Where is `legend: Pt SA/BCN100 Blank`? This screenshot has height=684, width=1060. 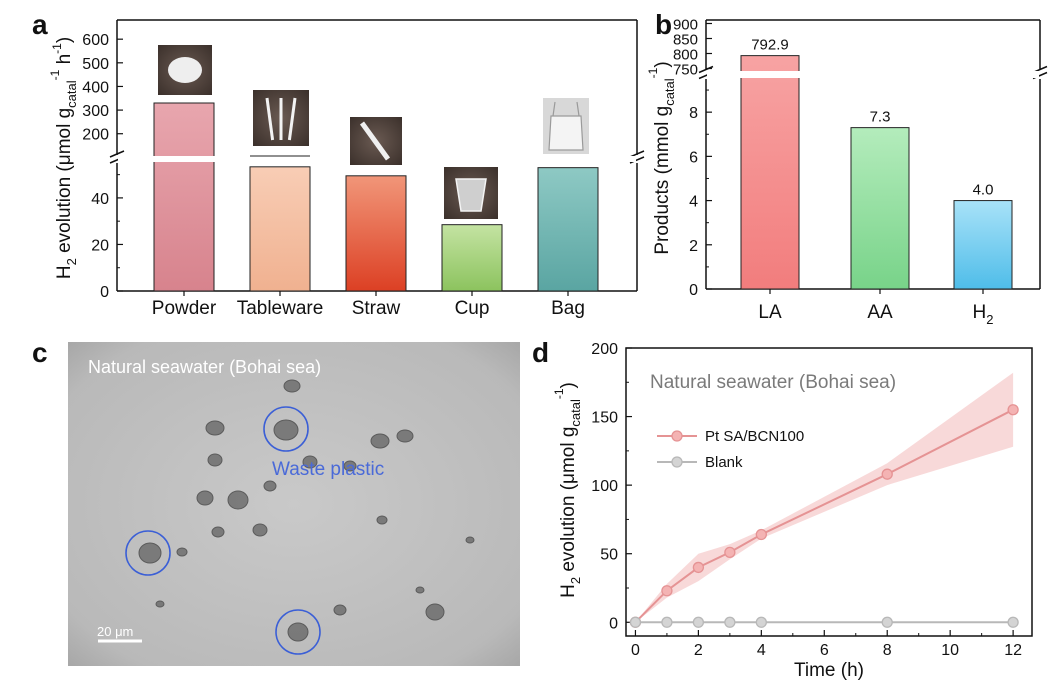
legend: Pt SA/BCN100 Blank is located at coordinates (730, 449).